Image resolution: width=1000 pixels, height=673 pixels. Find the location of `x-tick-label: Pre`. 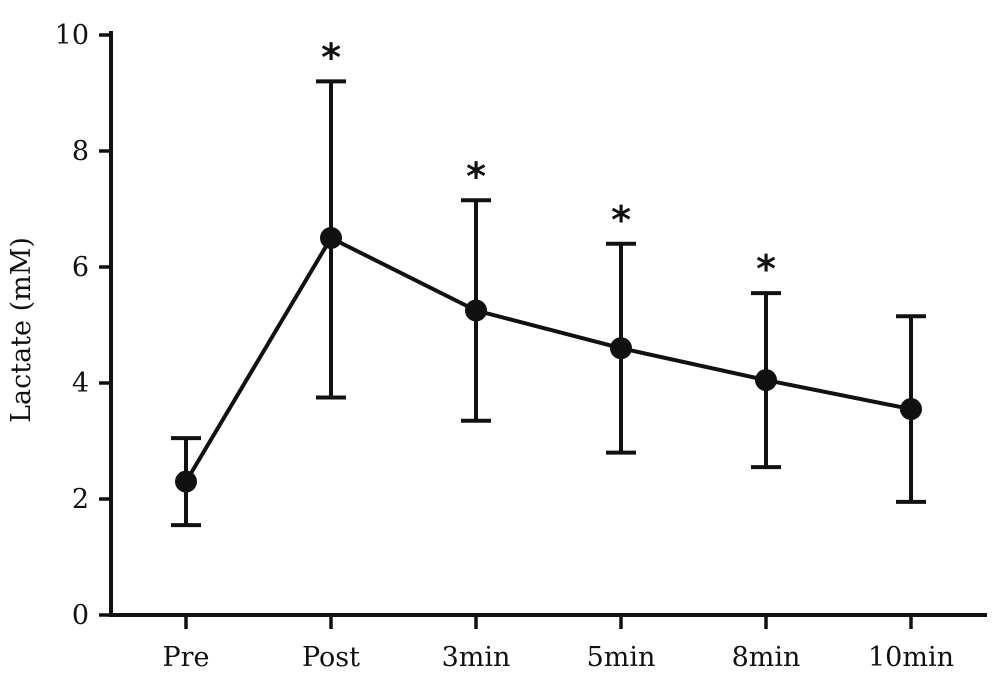

x-tick-label: Pre is located at coordinates (185, 657).